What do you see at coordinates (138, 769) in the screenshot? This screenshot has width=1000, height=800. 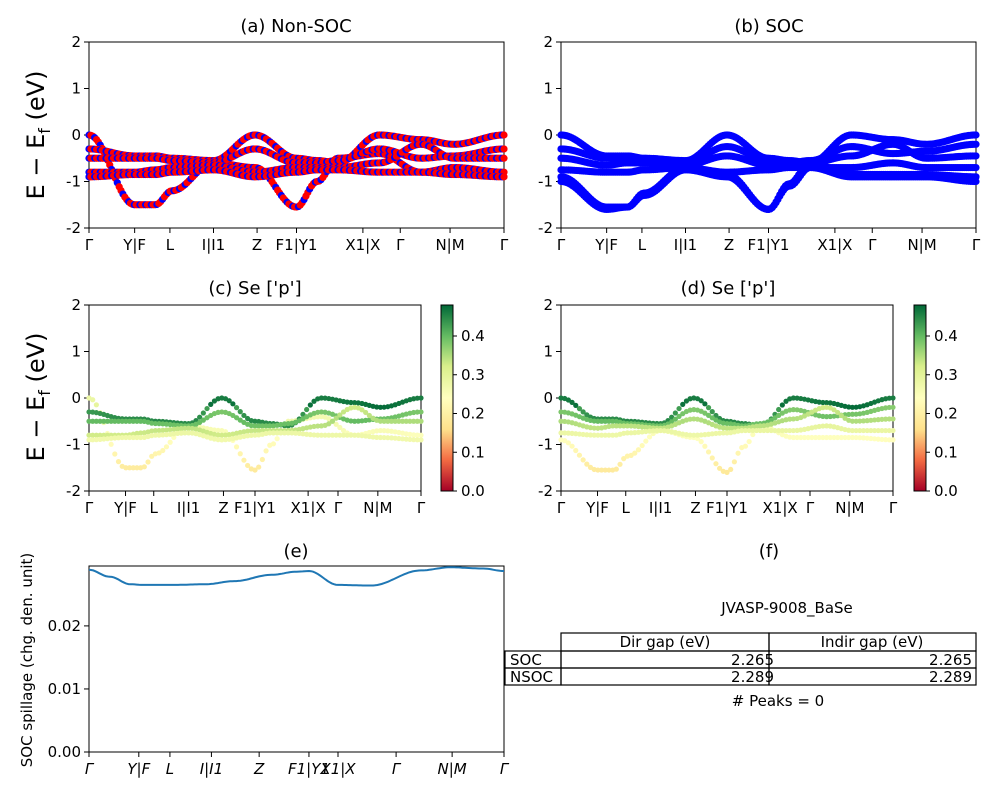 I see `xtick-label: Y|F` at bounding box center [138, 769].